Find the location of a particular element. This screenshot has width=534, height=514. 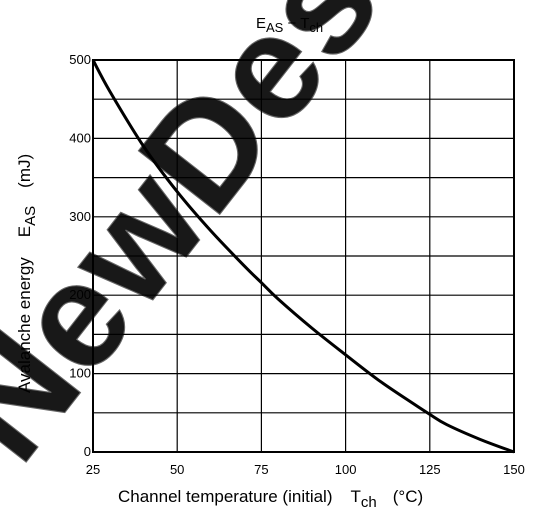

chart-title: EAS − Tch is located at coordinates (289, 25).